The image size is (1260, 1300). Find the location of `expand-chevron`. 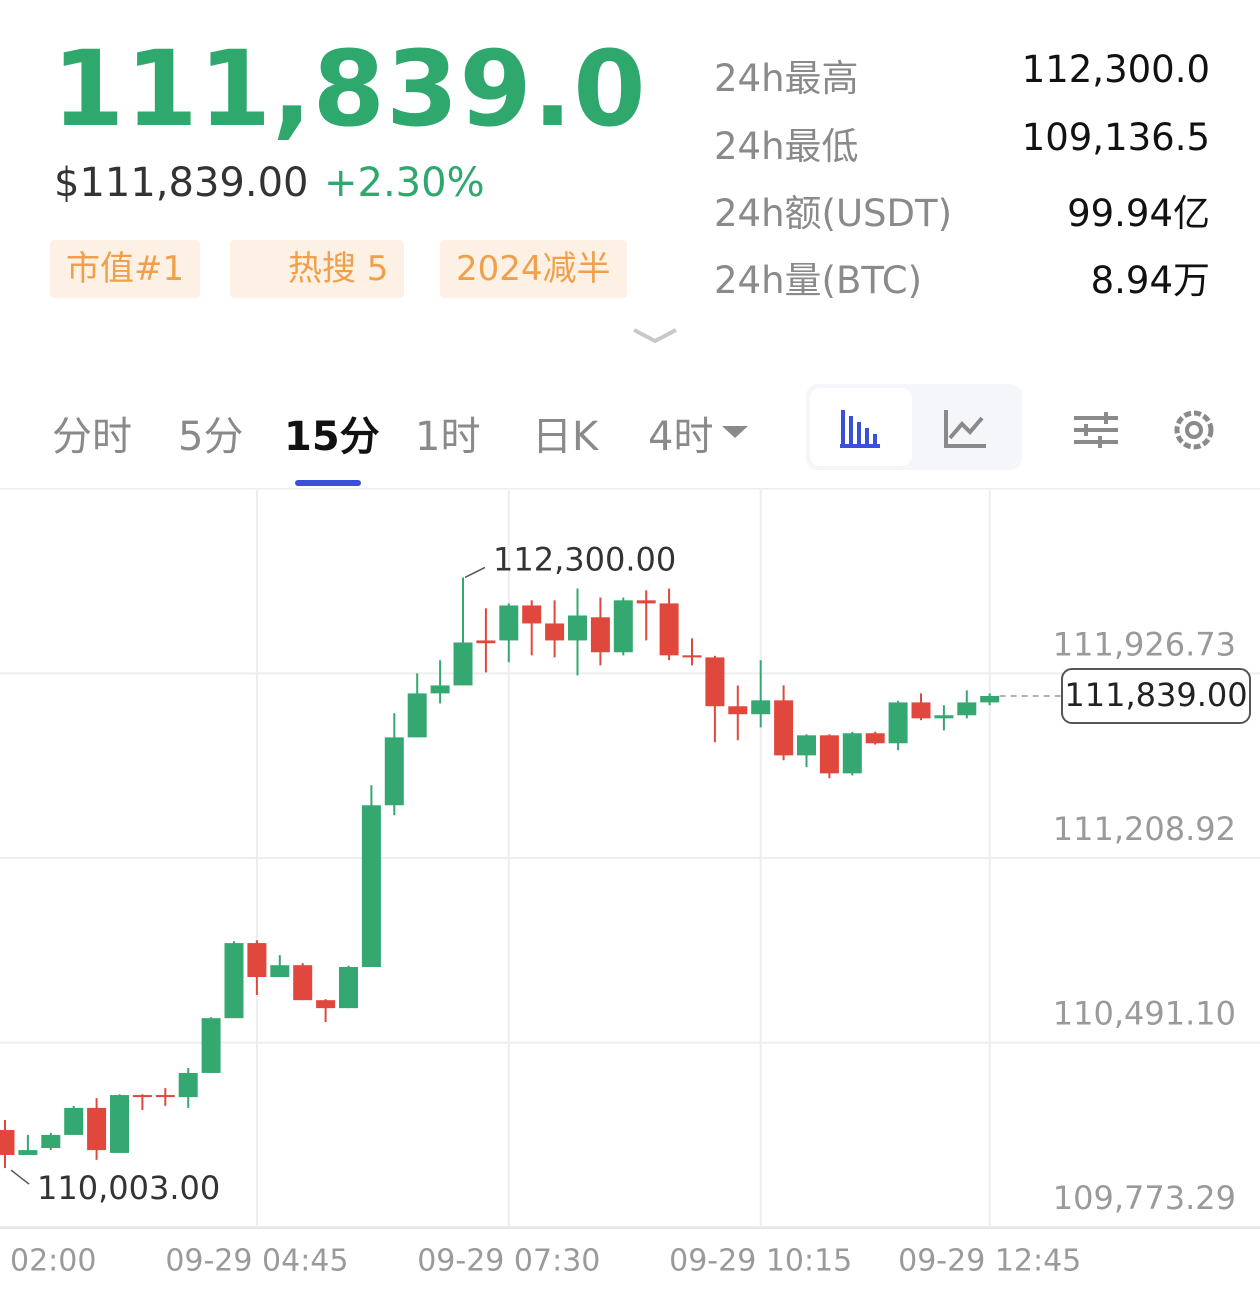

expand-chevron is located at coordinates (655, 336).